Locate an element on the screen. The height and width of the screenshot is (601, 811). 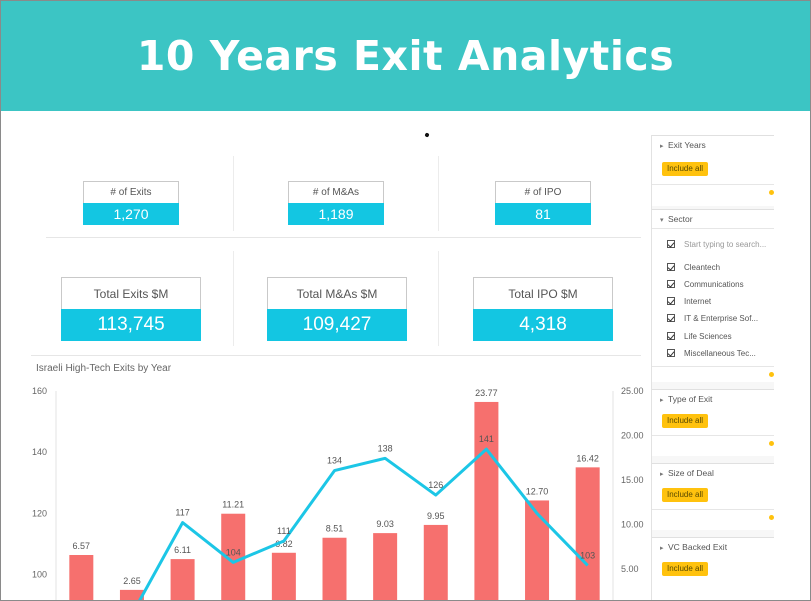
sector-item: Cleantech is located at coordinates (693, 268).